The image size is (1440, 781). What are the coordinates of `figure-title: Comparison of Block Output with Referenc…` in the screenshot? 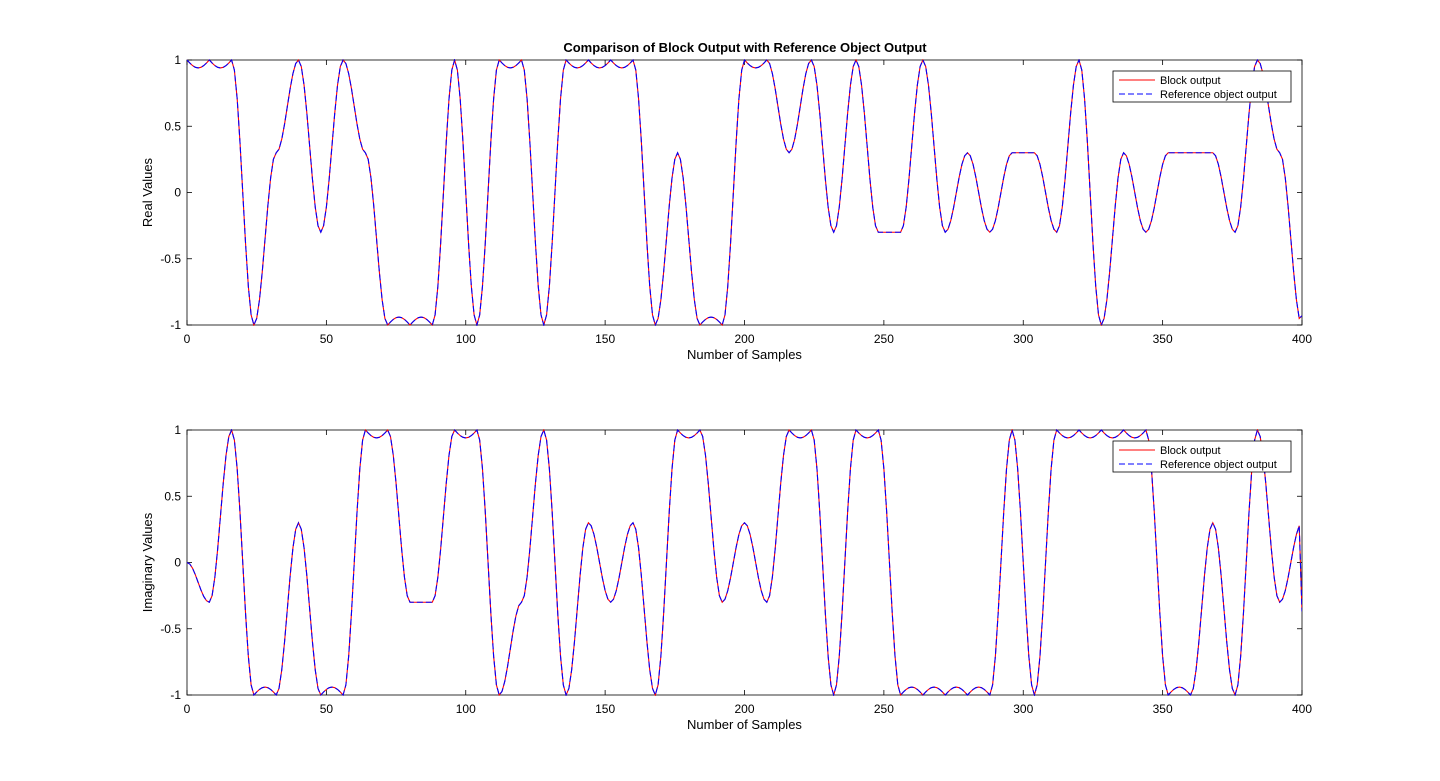 It's located at (745, 47).